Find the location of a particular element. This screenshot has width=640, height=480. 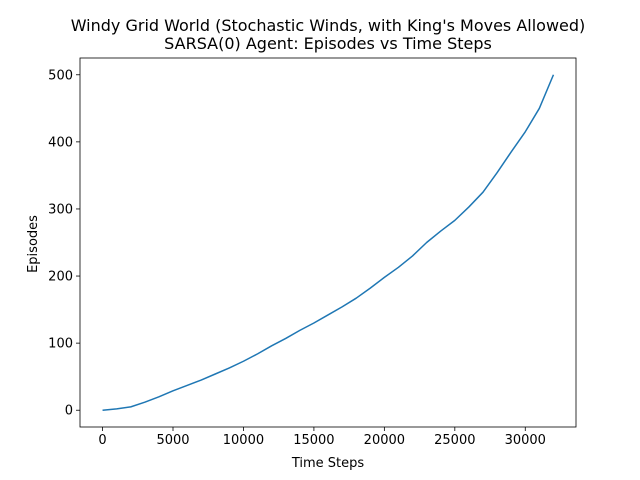

chart-title-line2: SARSA(0) Agent: Episodes vs Time Steps is located at coordinates (328, 43).